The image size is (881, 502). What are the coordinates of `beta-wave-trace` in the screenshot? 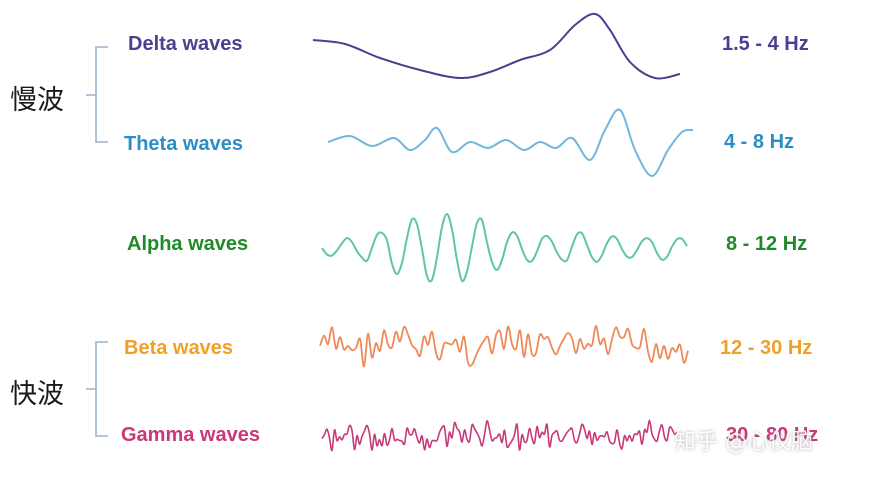 It's located at (504, 346).